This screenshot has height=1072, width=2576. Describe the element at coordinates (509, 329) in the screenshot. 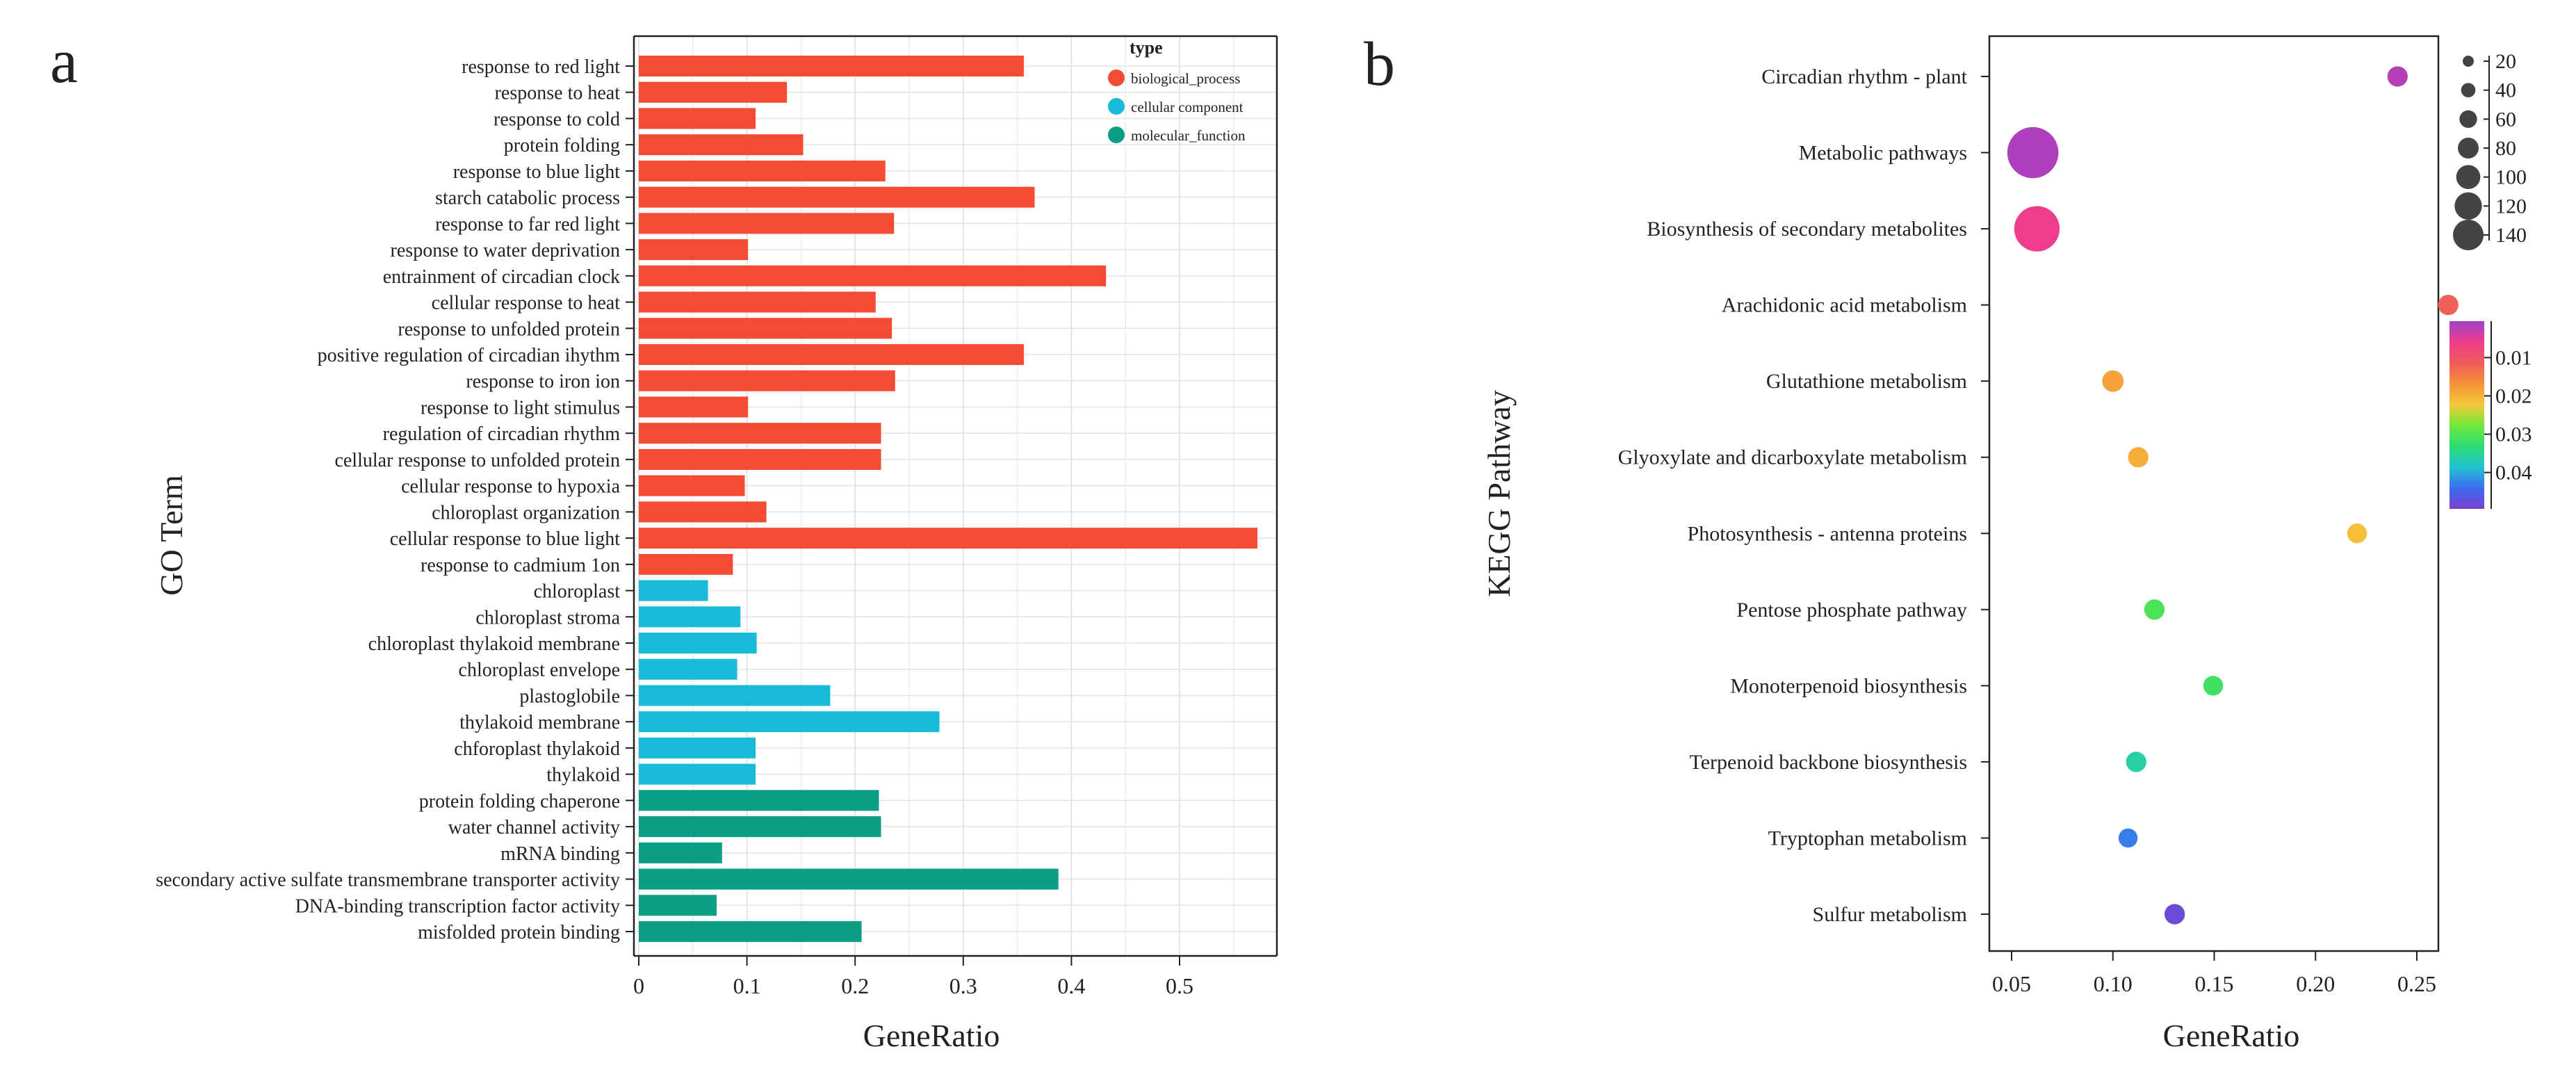

I see `y-tick-label: response to unfolded protein` at that location.